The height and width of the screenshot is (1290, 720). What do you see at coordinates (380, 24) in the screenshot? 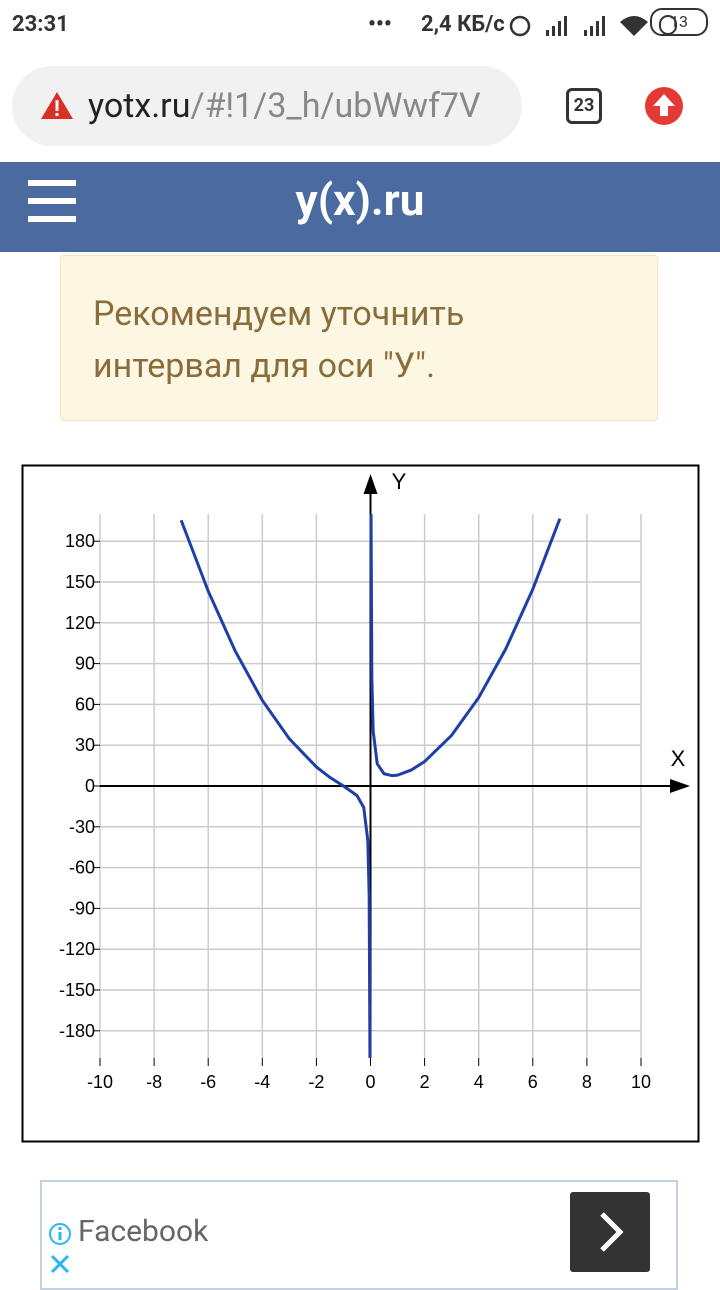
I see `dots: •••` at bounding box center [380, 24].